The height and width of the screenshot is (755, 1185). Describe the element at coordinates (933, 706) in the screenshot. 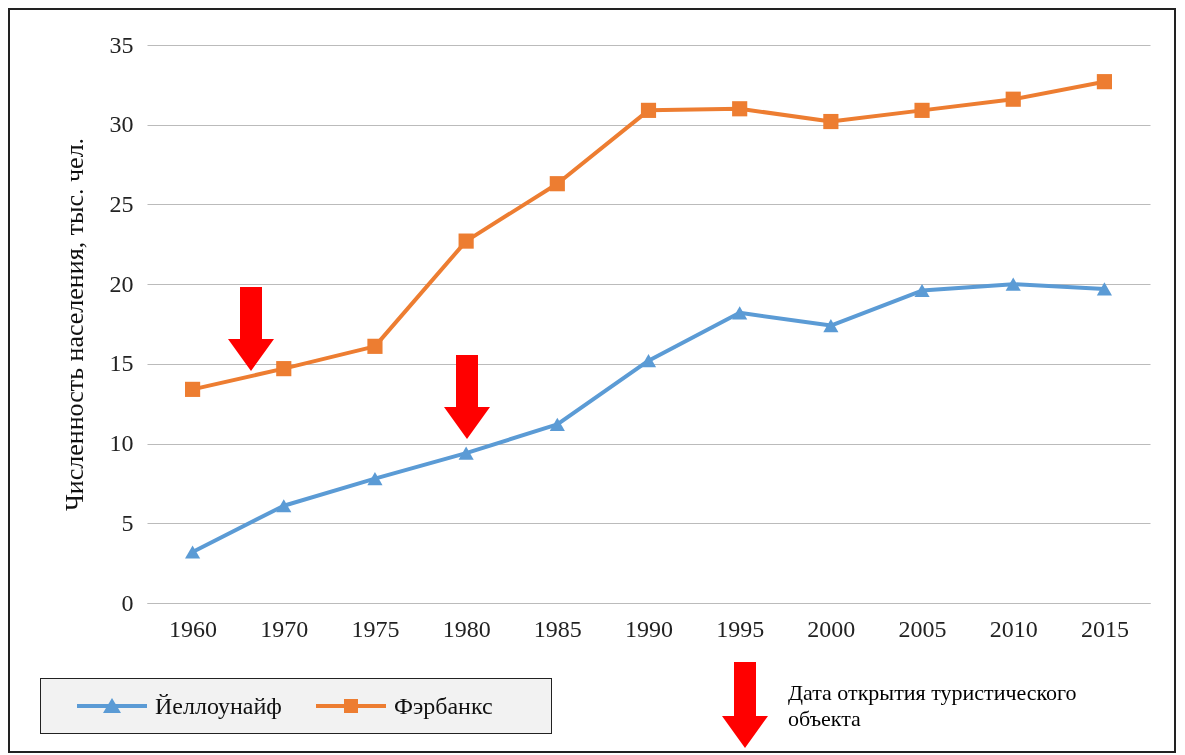

I see `text: Дата открытия туристического объекта` at that location.